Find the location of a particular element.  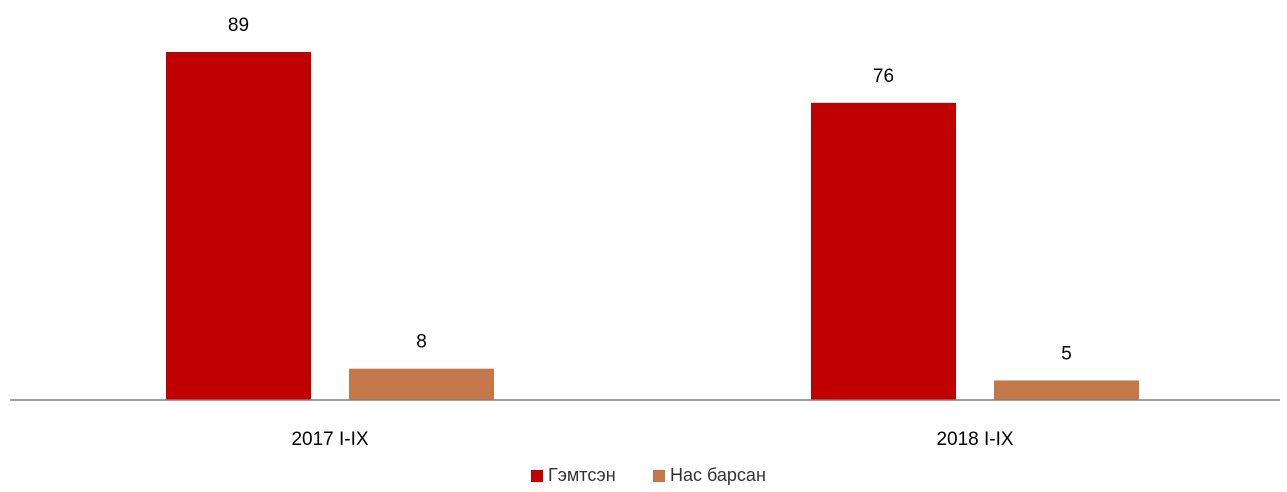

value-label-1-0: 8 is located at coordinates (421, 342).